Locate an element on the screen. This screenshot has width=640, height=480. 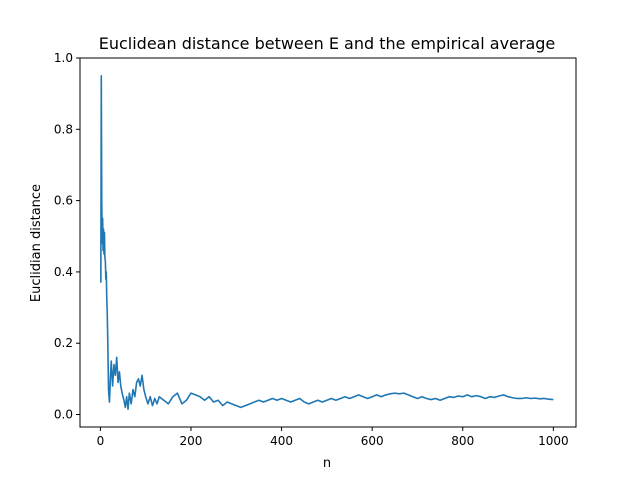
y-tick-label: 0.2 is located at coordinates (63, 343).